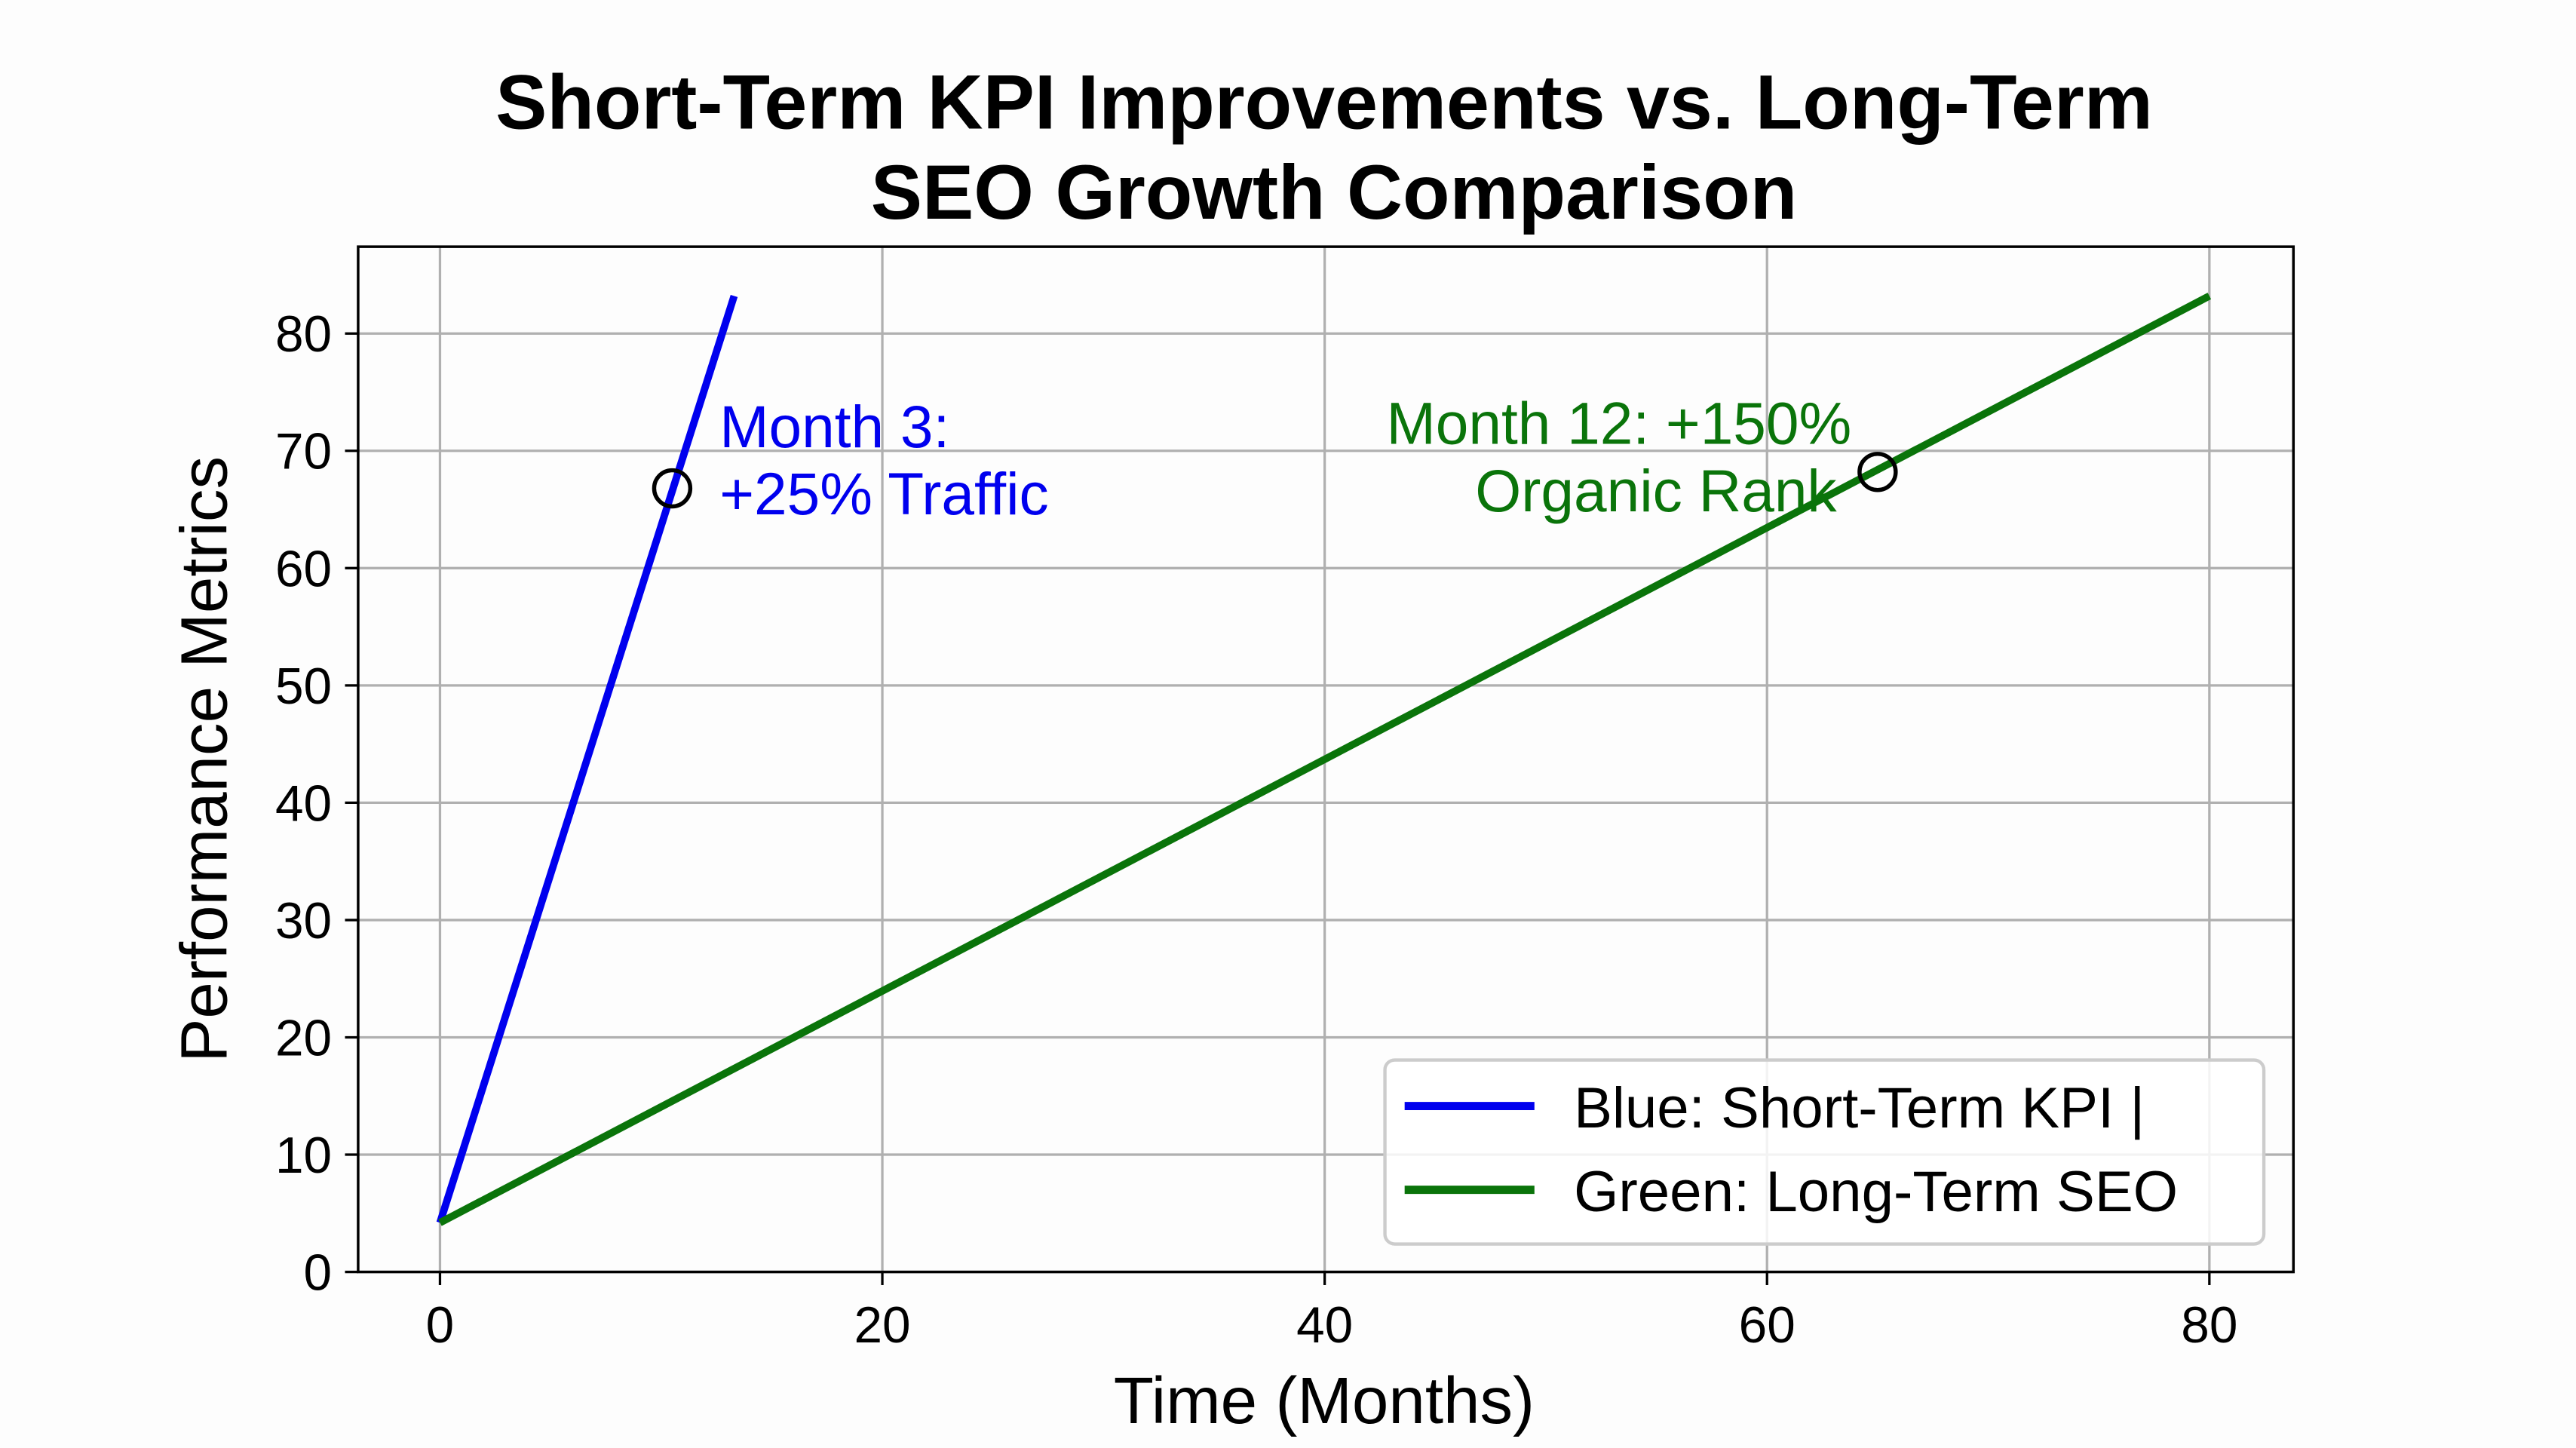 The width and height of the screenshot is (2576, 1448). What do you see at coordinates (1876, 1192) in the screenshot?
I see `legend-label-green: Green: Long-Term SEO` at bounding box center [1876, 1192].